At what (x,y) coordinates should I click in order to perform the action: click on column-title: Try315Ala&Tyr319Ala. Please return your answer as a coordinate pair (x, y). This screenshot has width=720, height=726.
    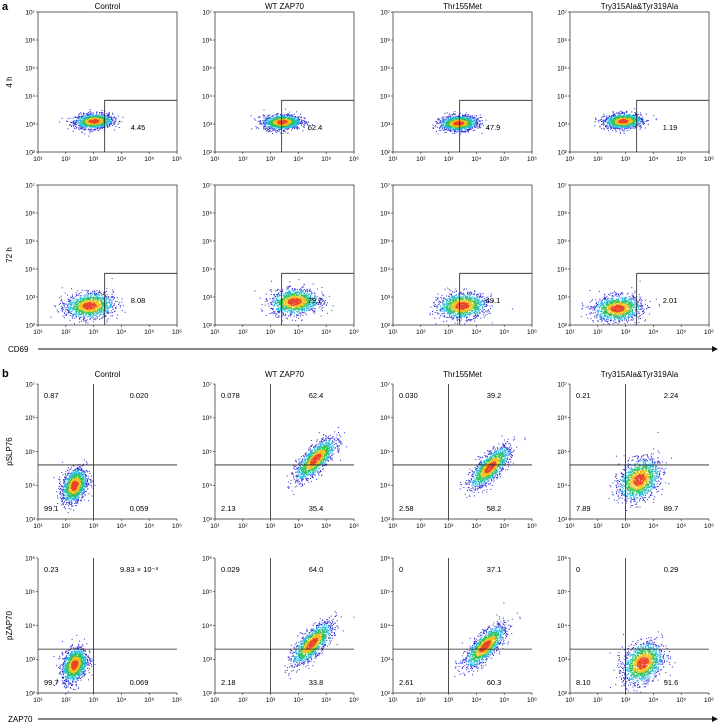
    Looking at the image, I should click on (640, 6).